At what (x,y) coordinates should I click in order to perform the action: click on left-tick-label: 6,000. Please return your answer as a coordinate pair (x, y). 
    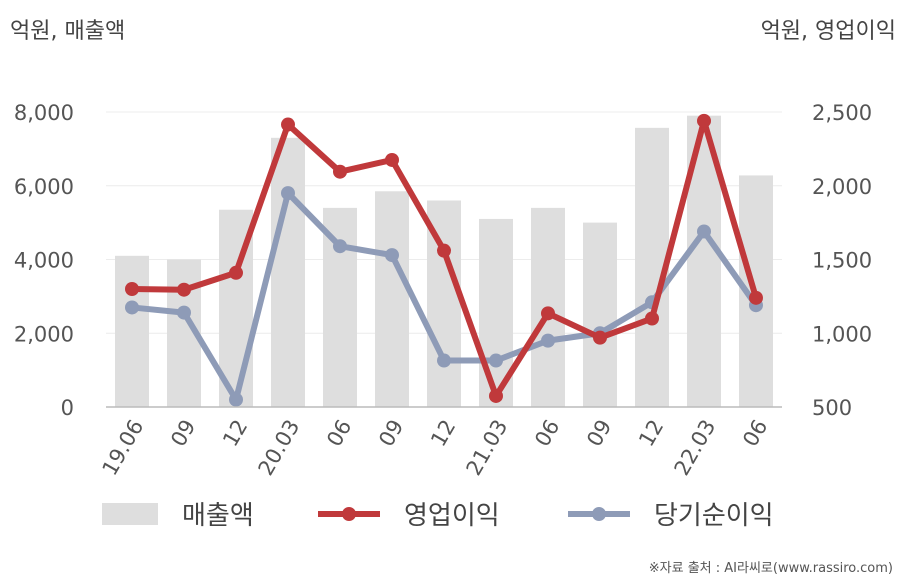
    Looking at the image, I should click on (44, 187).